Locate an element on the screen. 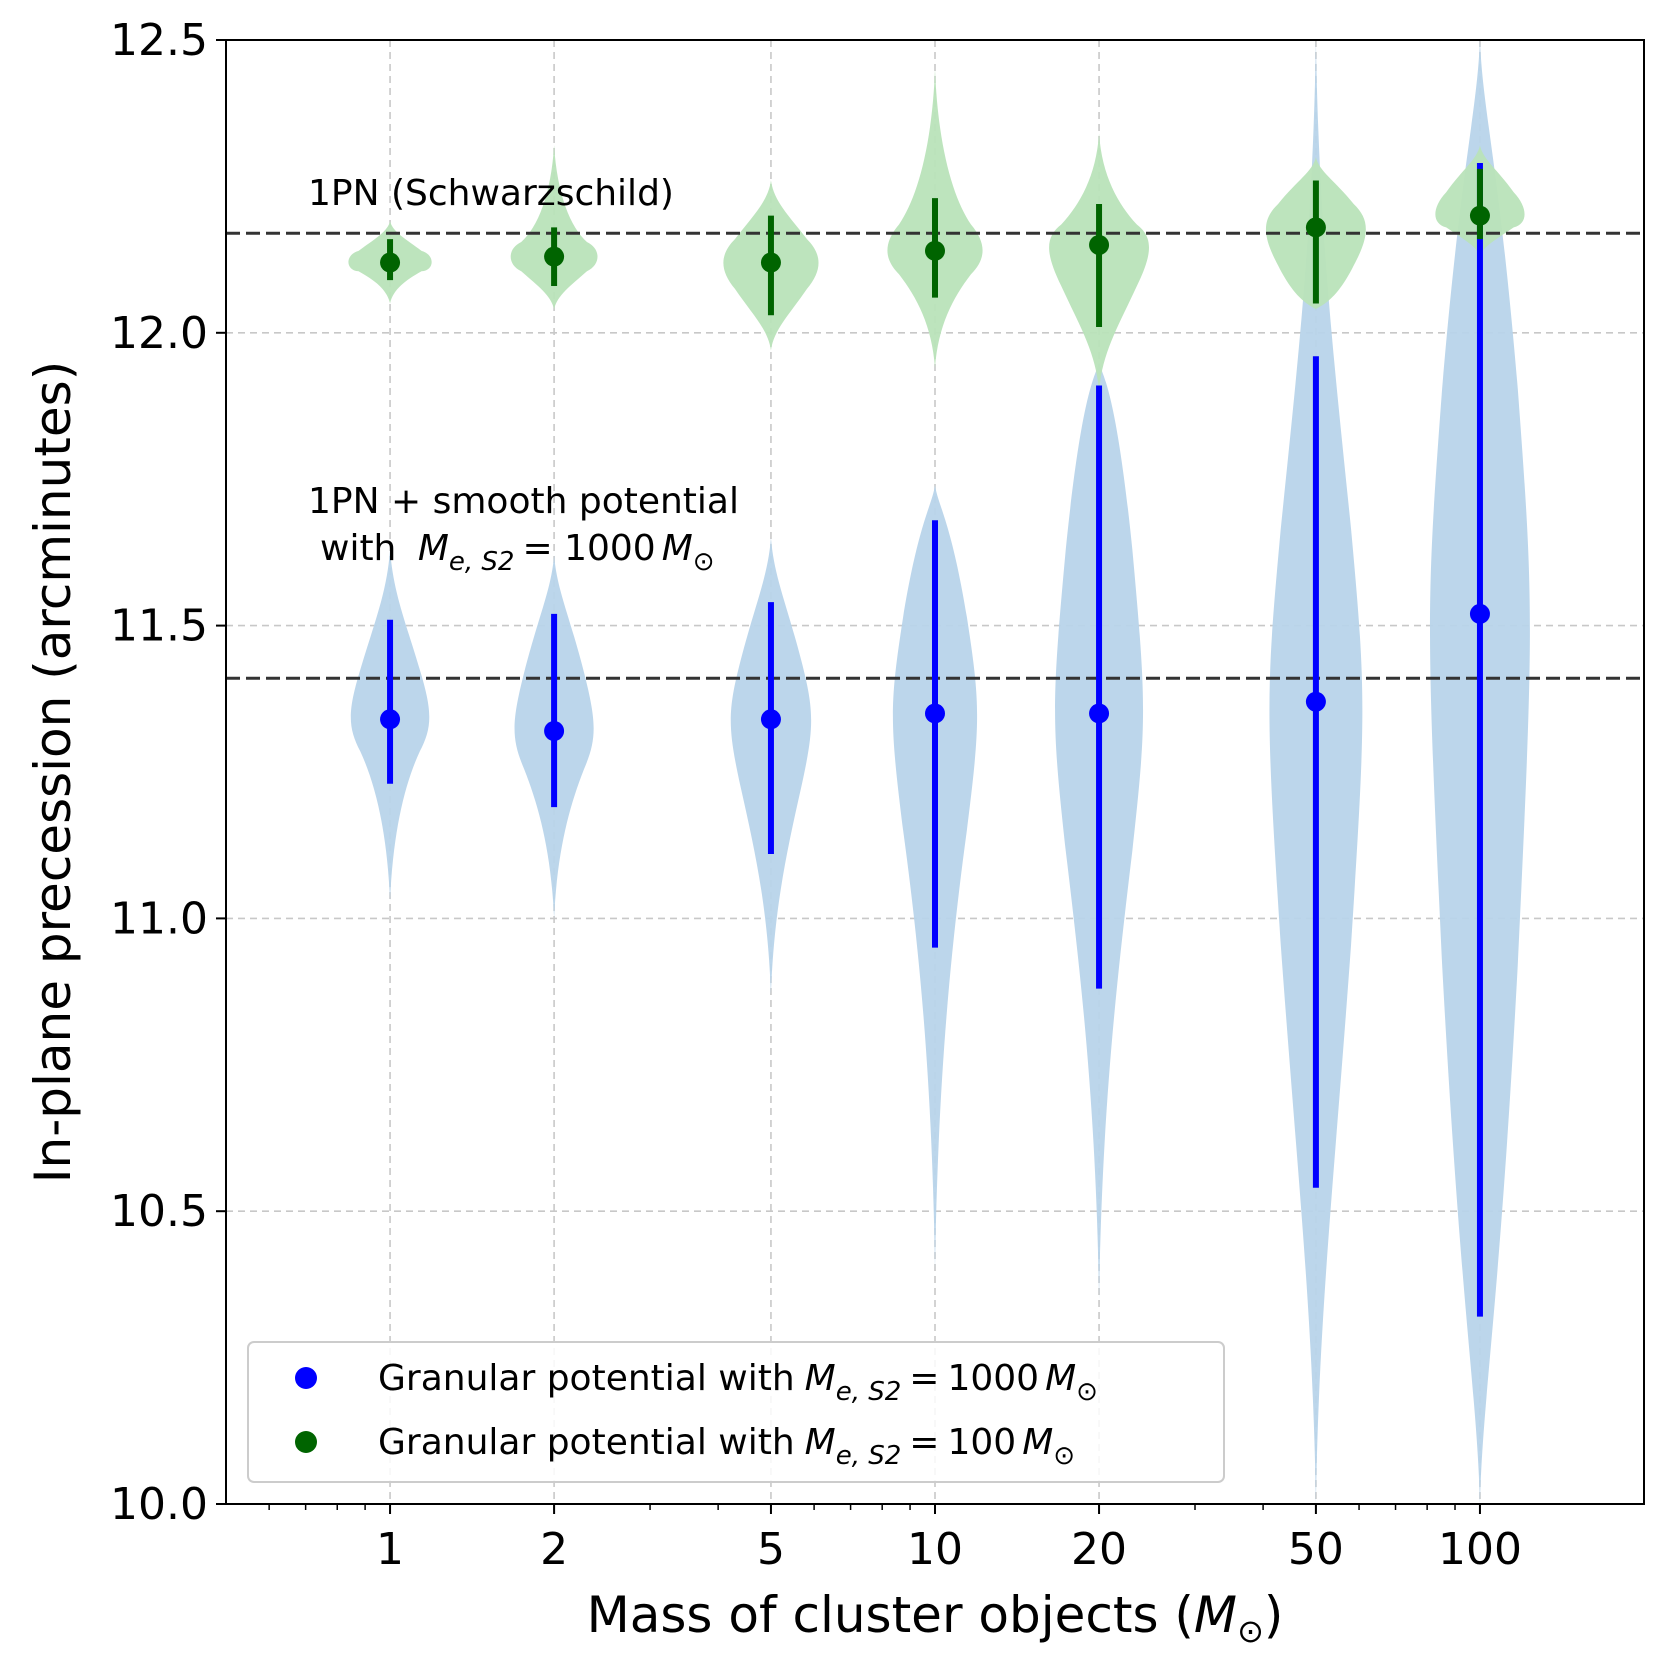  x-tick-label: 5 is located at coordinates (771, 1549).